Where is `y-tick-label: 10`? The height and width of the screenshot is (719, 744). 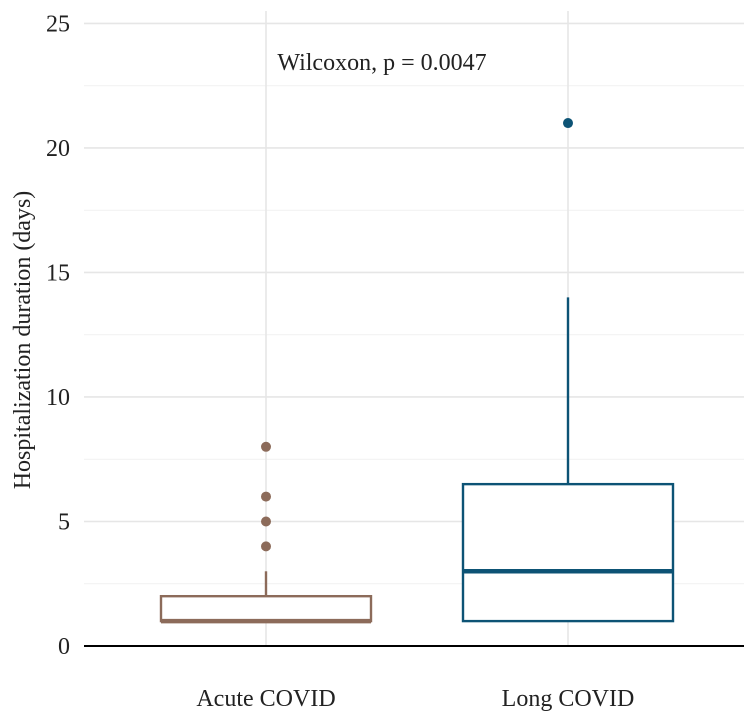
y-tick-label: 10 is located at coordinates (58, 398).